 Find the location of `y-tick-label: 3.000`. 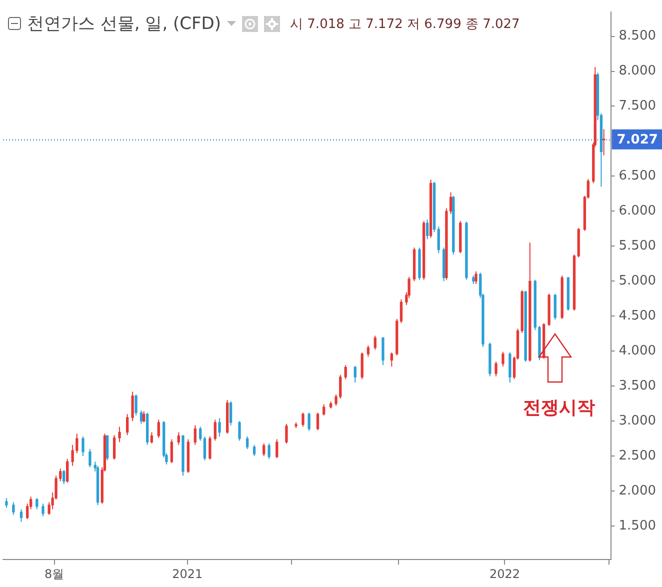

y-tick-label: 3.000 is located at coordinates (637, 420).